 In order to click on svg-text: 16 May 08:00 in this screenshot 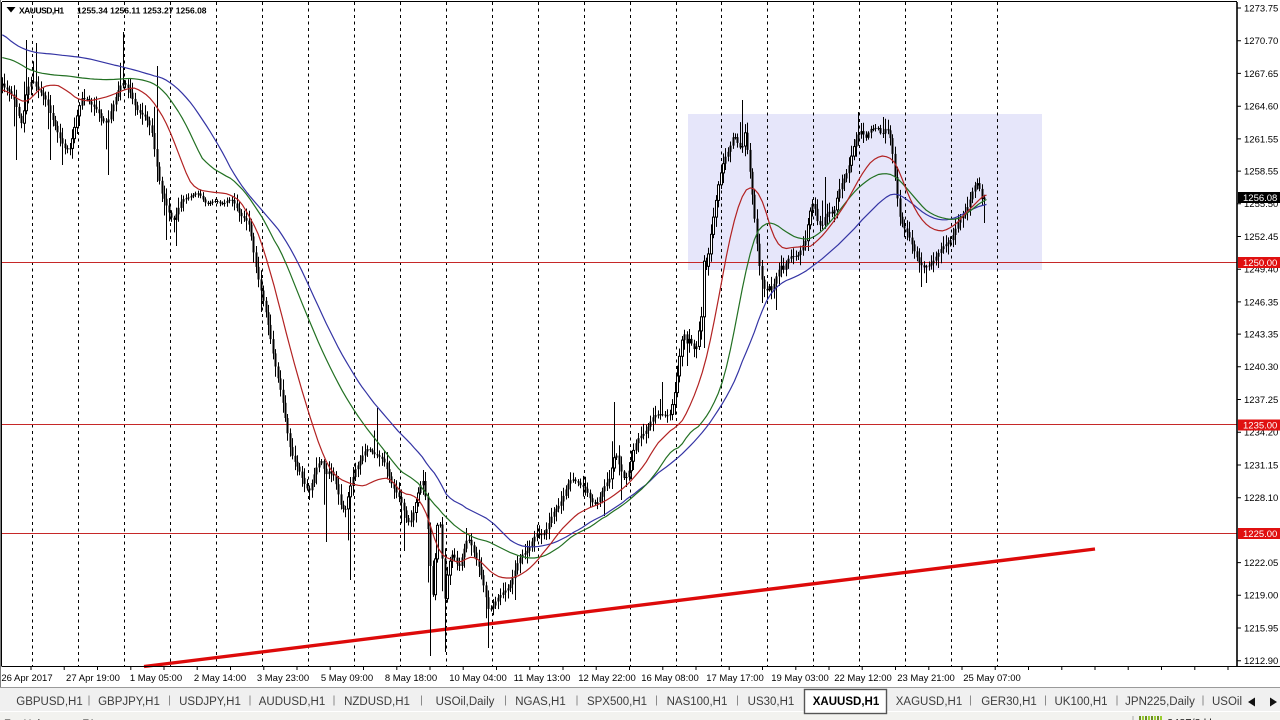, I will do `click(670, 678)`.